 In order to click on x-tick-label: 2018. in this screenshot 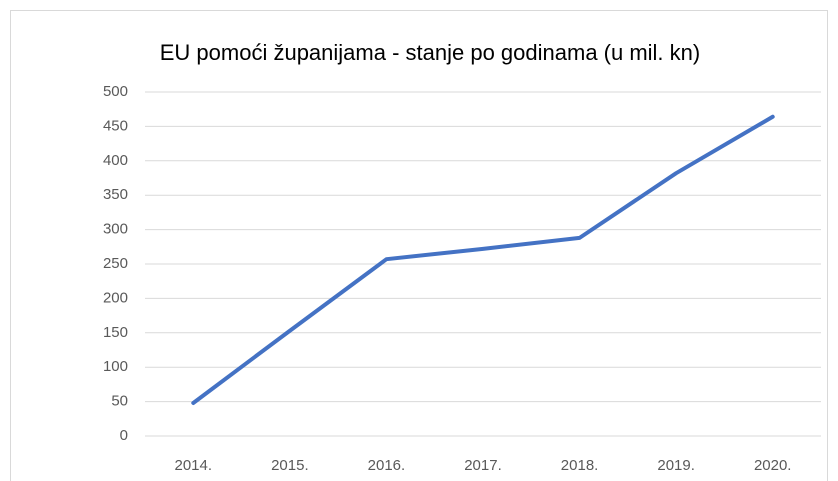, I will do `click(580, 465)`.